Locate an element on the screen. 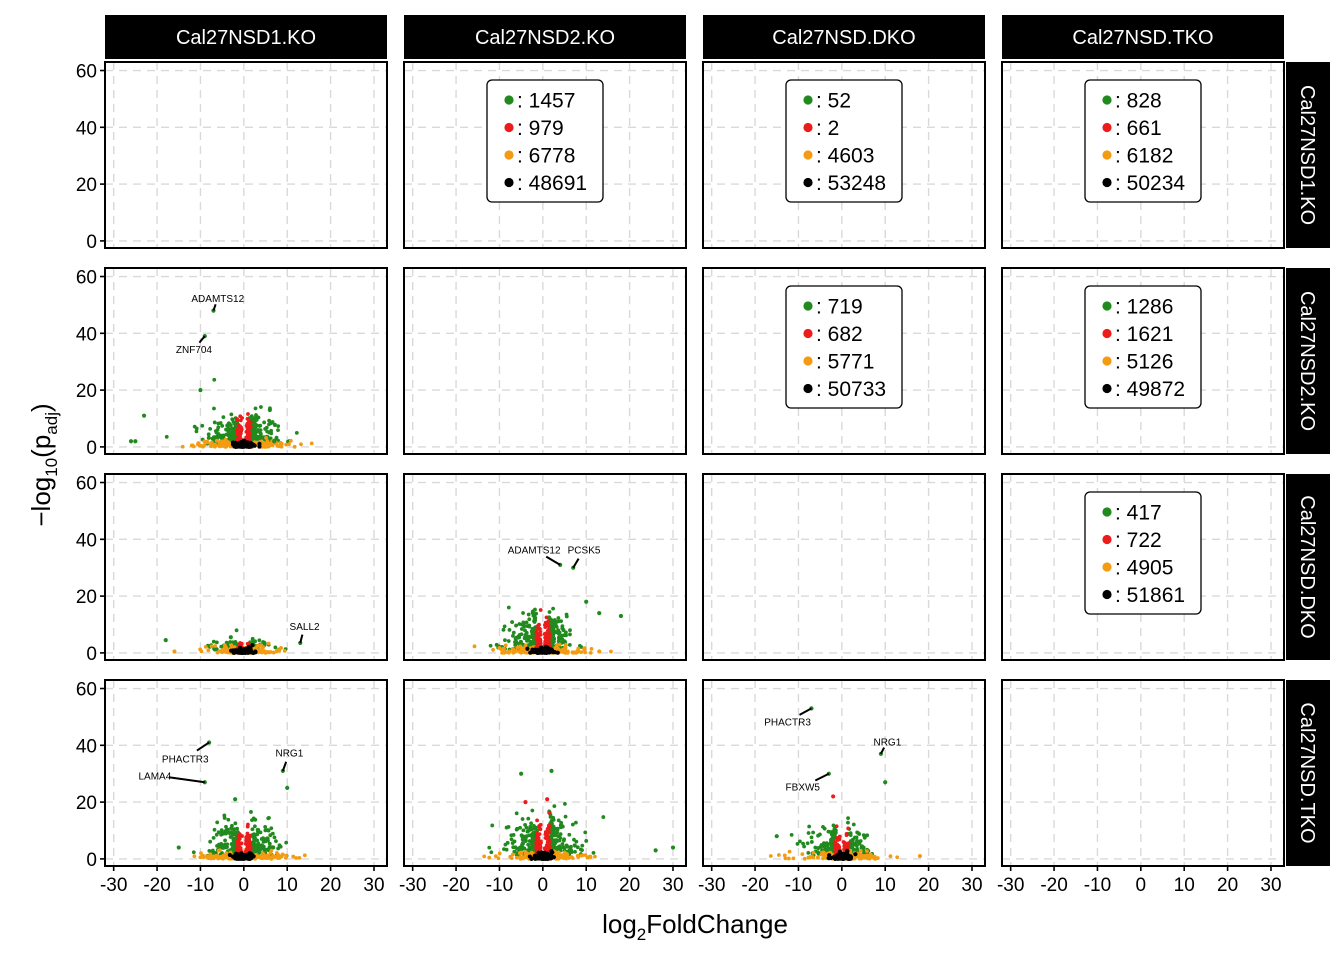 Image resolution: width=1344 pixels, height=960 pixels. legend-count-red: : 2 is located at coordinates (827, 128).